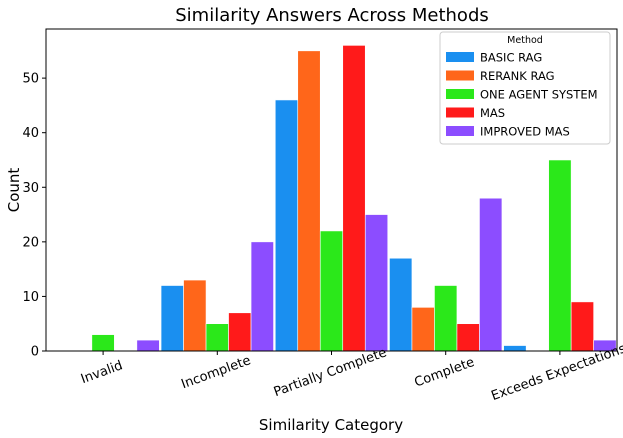 The image size is (623, 438). Describe the element at coordinates (30, 188) in the screenshot. I see `y-tick-label: 30` at that location.